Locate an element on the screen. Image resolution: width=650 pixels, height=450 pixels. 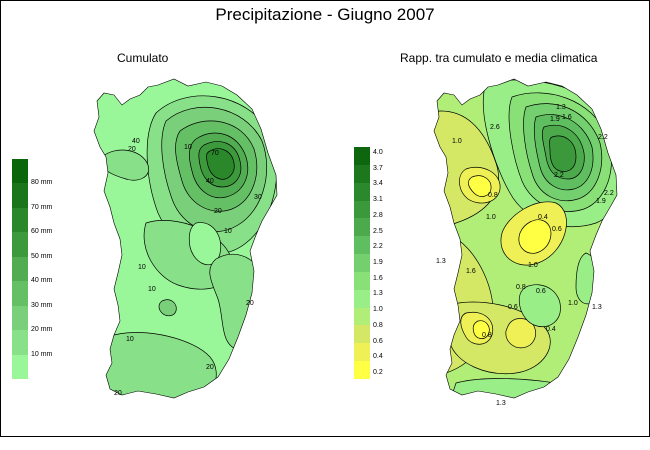
legend-label: 3.4 is located at coordinates (378, 184).